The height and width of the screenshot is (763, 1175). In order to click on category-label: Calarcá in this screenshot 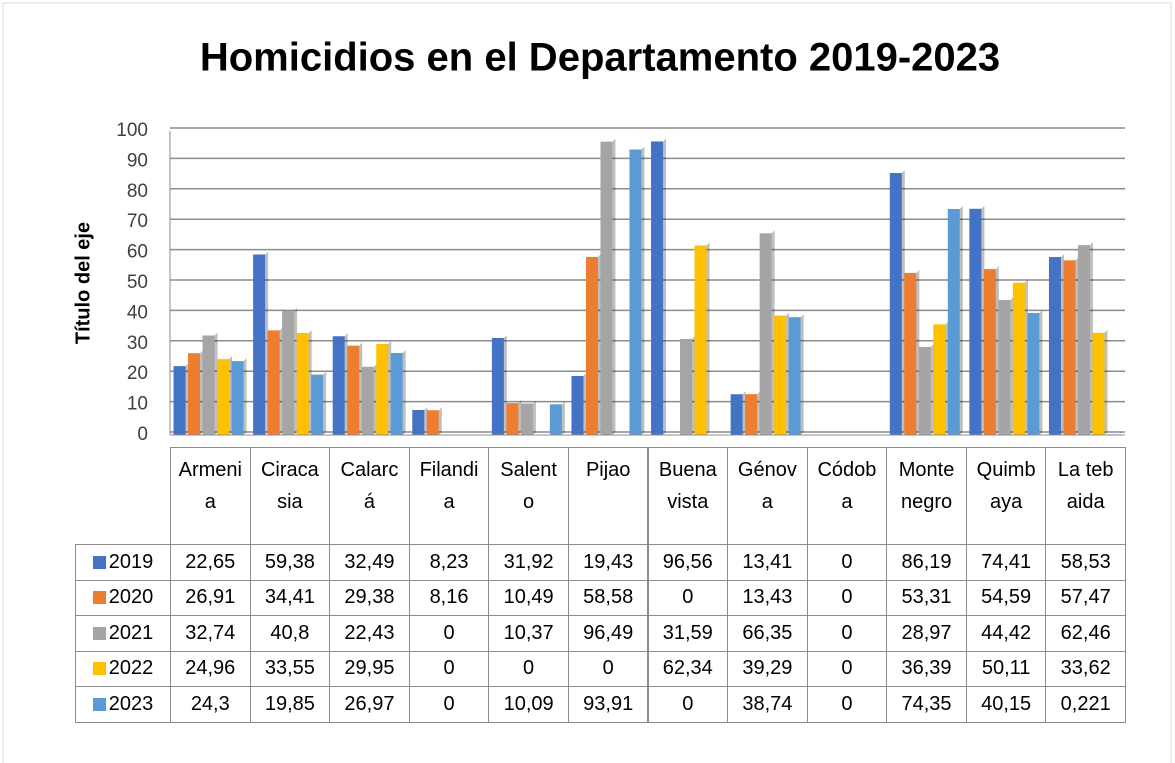, I will do `click(369, 496)`.